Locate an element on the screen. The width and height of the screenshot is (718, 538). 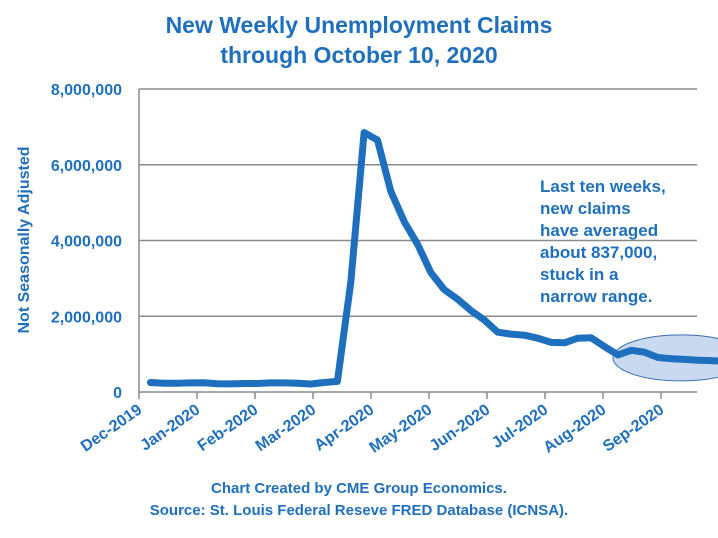
y-tick-label: 8,000,000 is located at coordinates (86, 90).